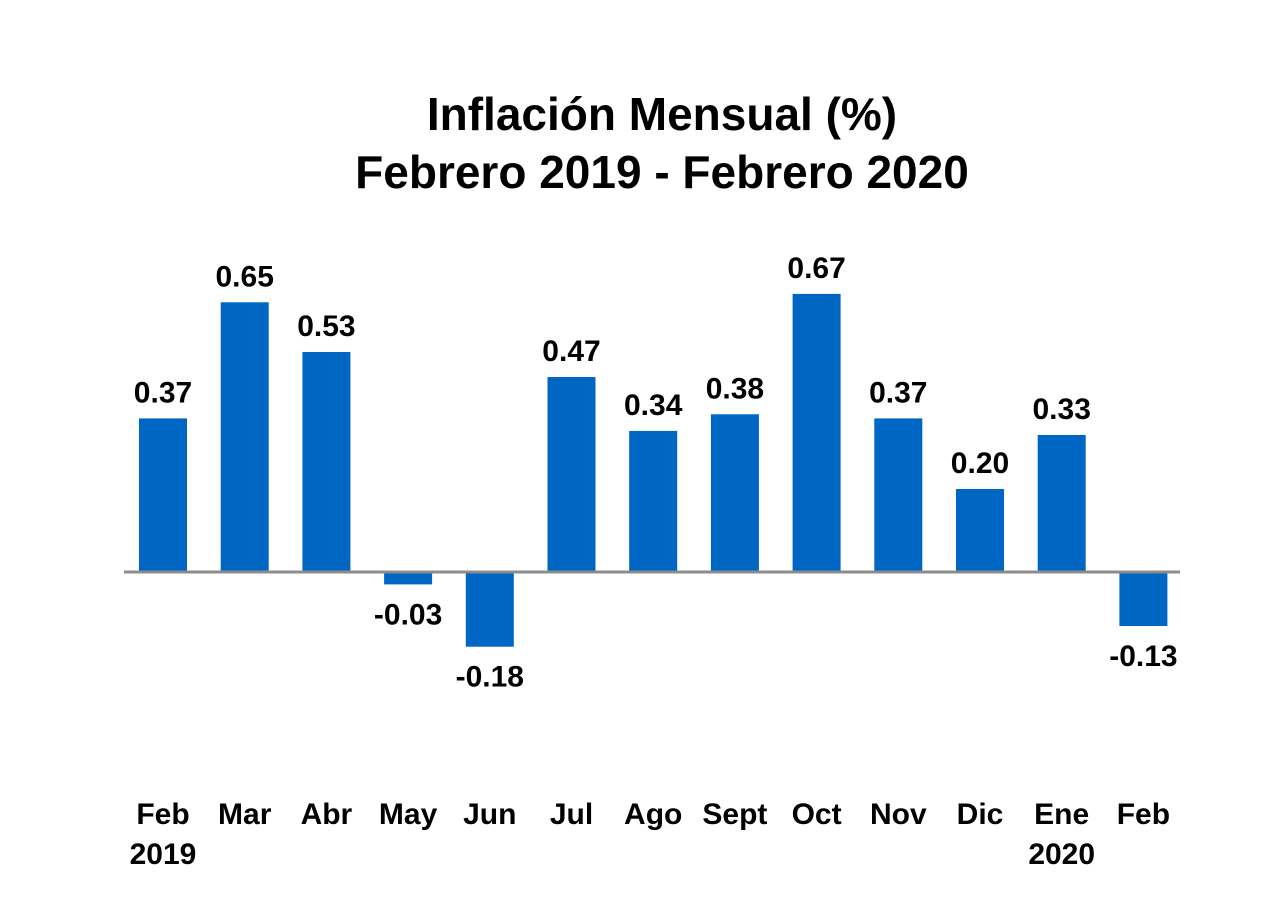 Image resolution: width=1288 pixels, height=920 pixels. What do you see at coordinates (816, 268) in the screenshot?
I see `data-label-8: 0.67` at bounding box center [816, 268].